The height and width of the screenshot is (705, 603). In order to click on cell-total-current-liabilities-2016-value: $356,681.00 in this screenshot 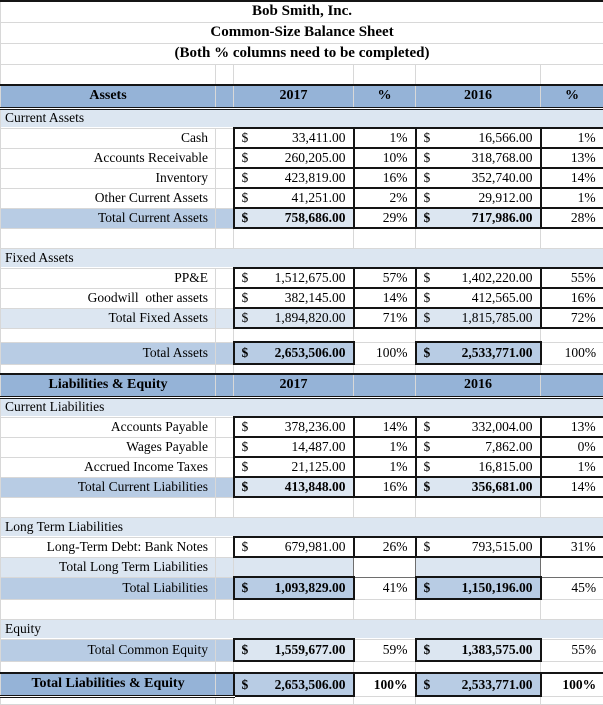, I will do `click(478, 487)`.